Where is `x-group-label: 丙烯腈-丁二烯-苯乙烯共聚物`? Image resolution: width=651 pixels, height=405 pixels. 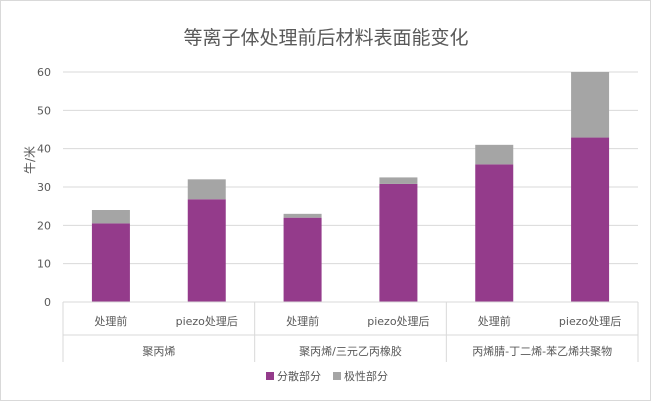 x-group-label: 丙烯腈-丁二烯-苯乙烯共聚物 is located at coordinates (542, 351).